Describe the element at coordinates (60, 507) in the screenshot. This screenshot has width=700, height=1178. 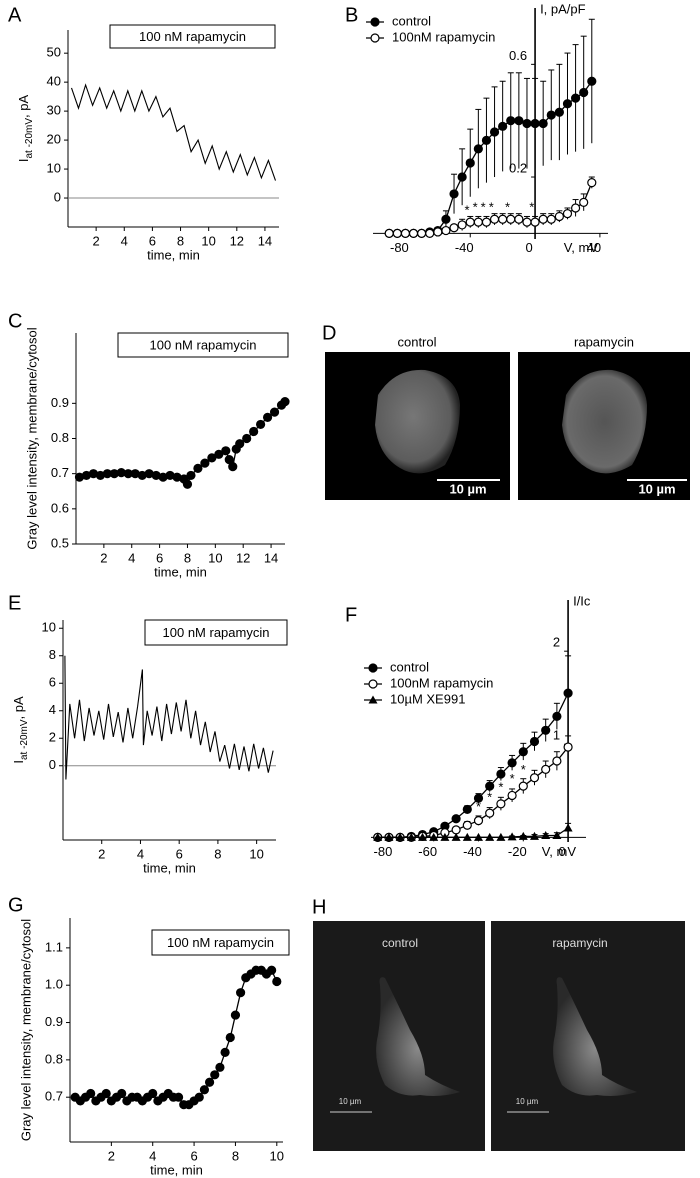
I see `y-tick-label: 0.6` at that location.